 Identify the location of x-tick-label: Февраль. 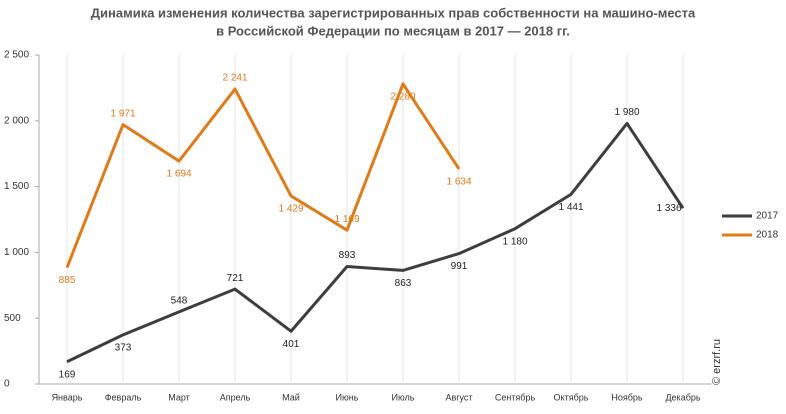
(123, 397).